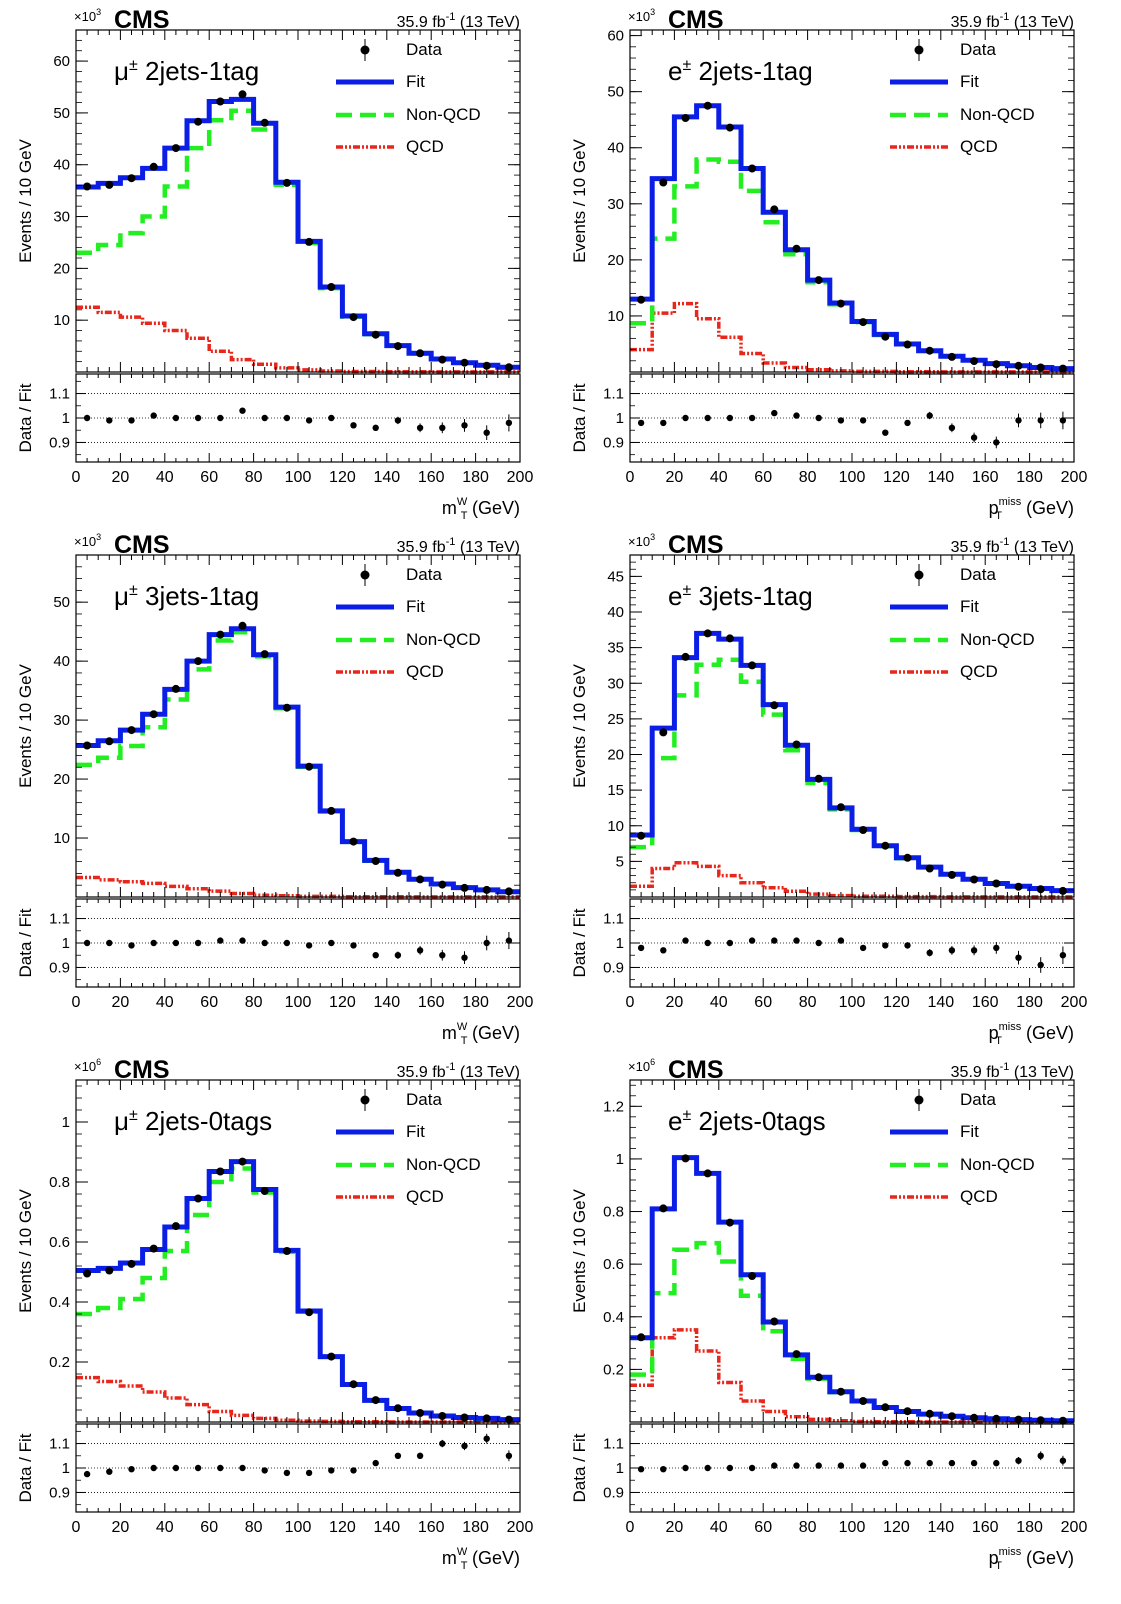  Describe the element at coordinates (481, 1559) in the screenshot. I see `x-axis-label: mW T (GeV)` at that location.